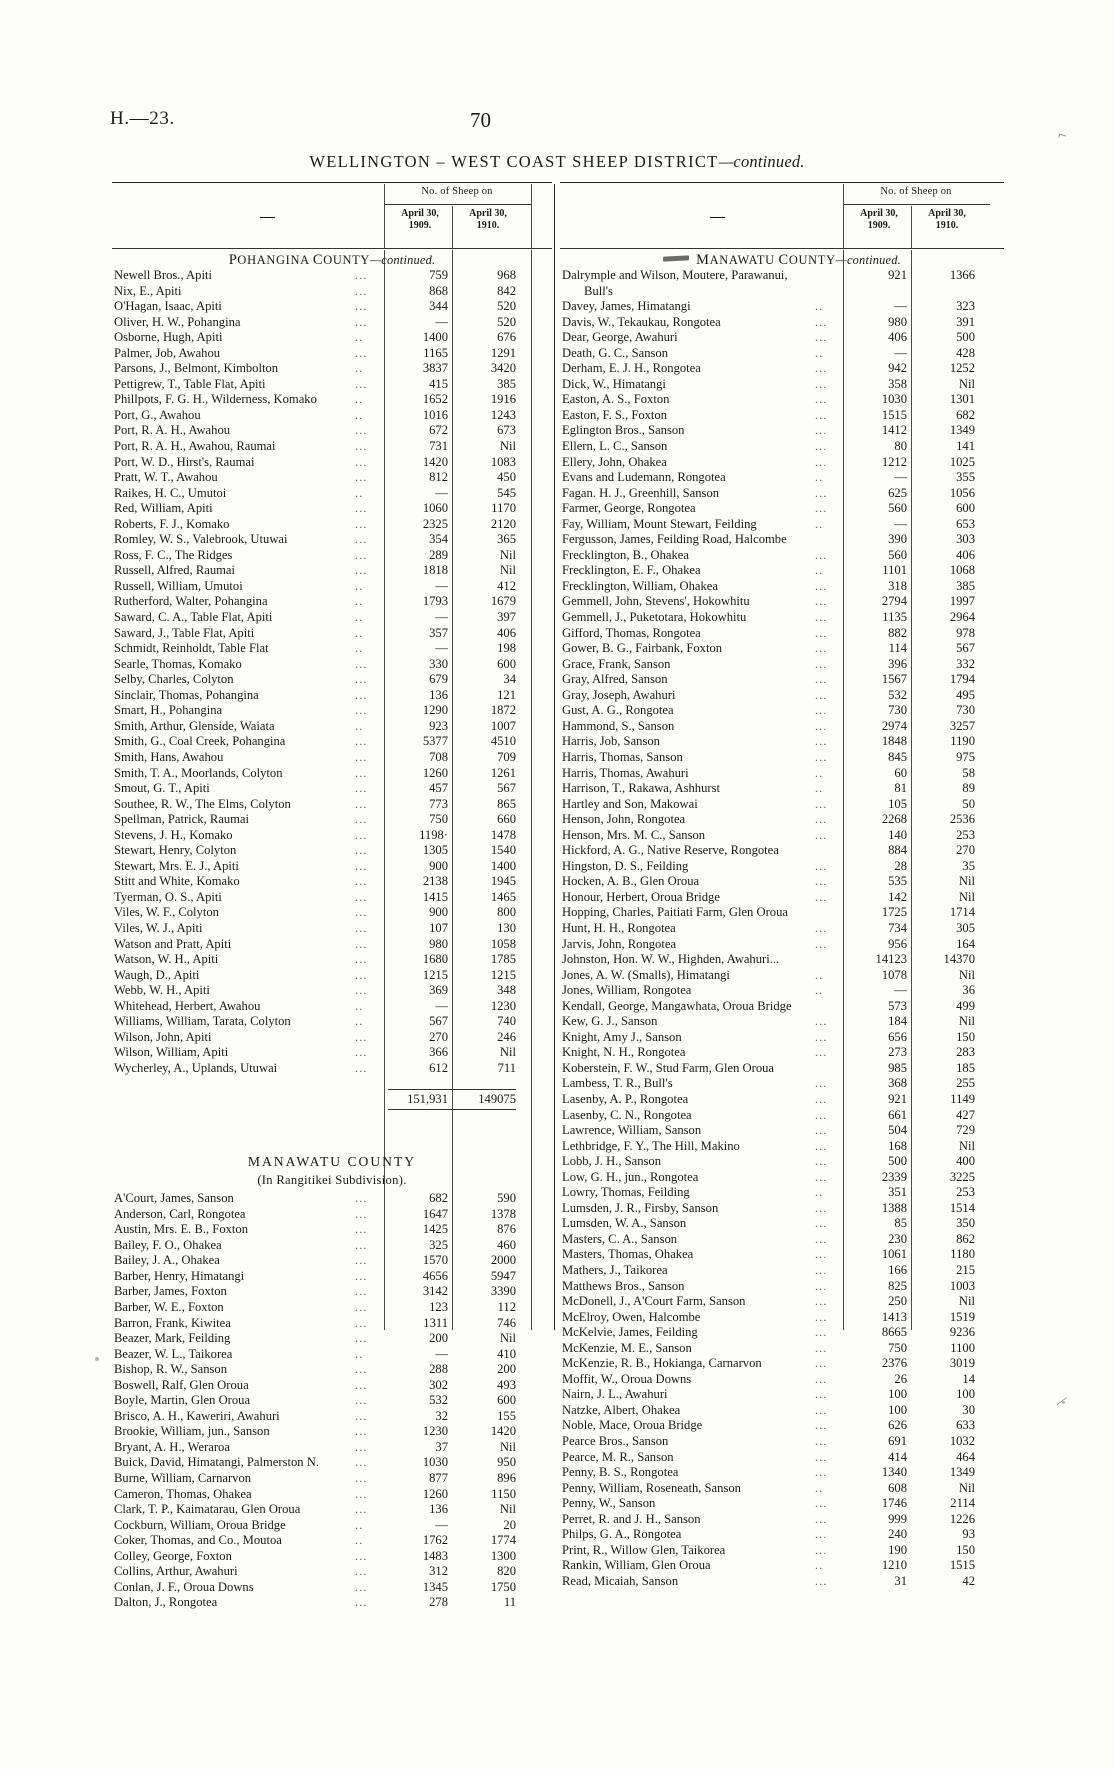 The height and width of the screenshot is (1769, 1114). Describe the element at coordinates (332, 1308) in the screenshot. I see `table-row: Barber, W. E., Foxton... 123 112` at that location.